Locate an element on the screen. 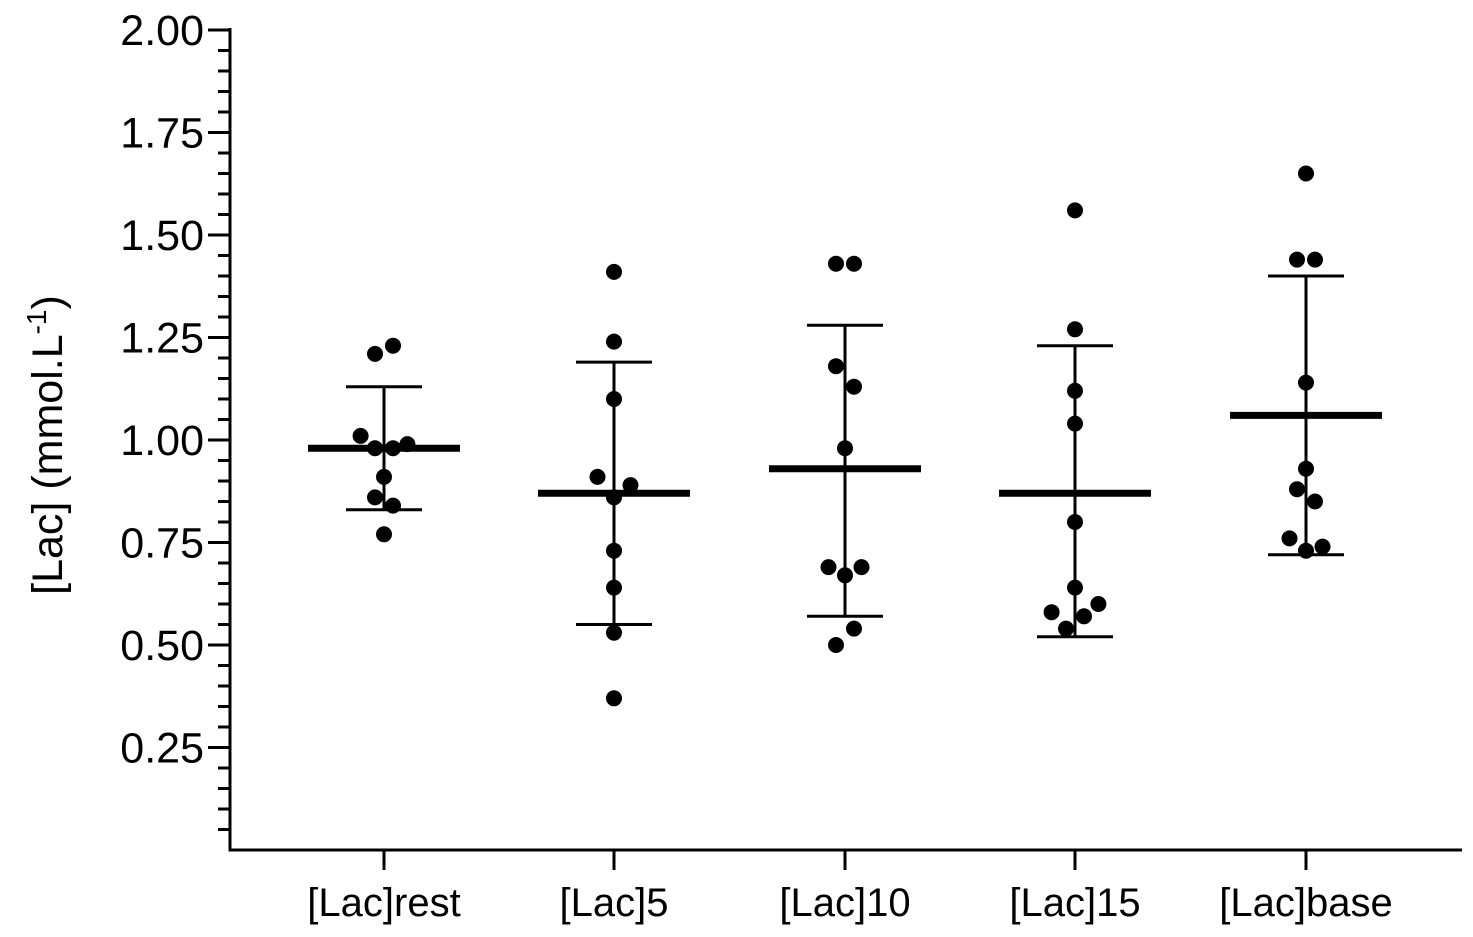  x-tick-label: [Lac]rest is located at coordinates (383, 903).